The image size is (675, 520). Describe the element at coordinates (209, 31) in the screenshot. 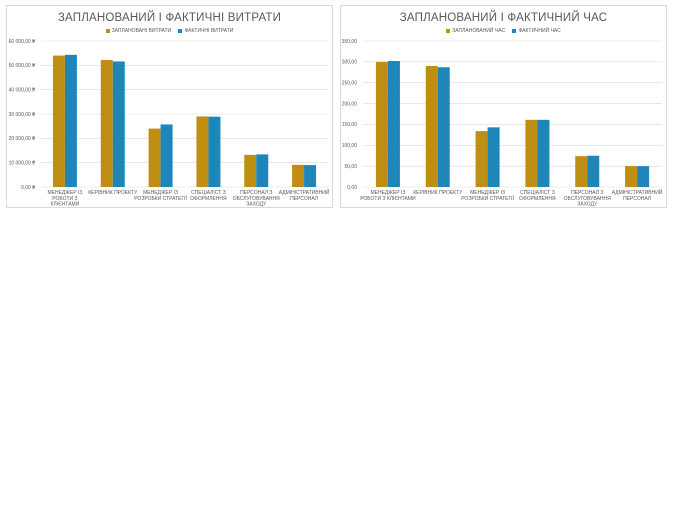

I see `legend-label-actual: ФАКТИЧНІ ВИТРАТИ` at that location.